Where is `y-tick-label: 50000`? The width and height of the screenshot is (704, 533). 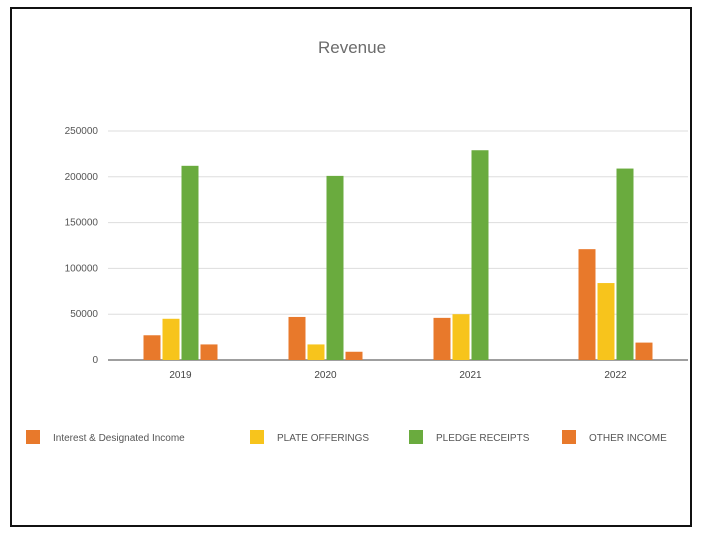 y-tick-label: 50000 is located at coordinates (84, 314).